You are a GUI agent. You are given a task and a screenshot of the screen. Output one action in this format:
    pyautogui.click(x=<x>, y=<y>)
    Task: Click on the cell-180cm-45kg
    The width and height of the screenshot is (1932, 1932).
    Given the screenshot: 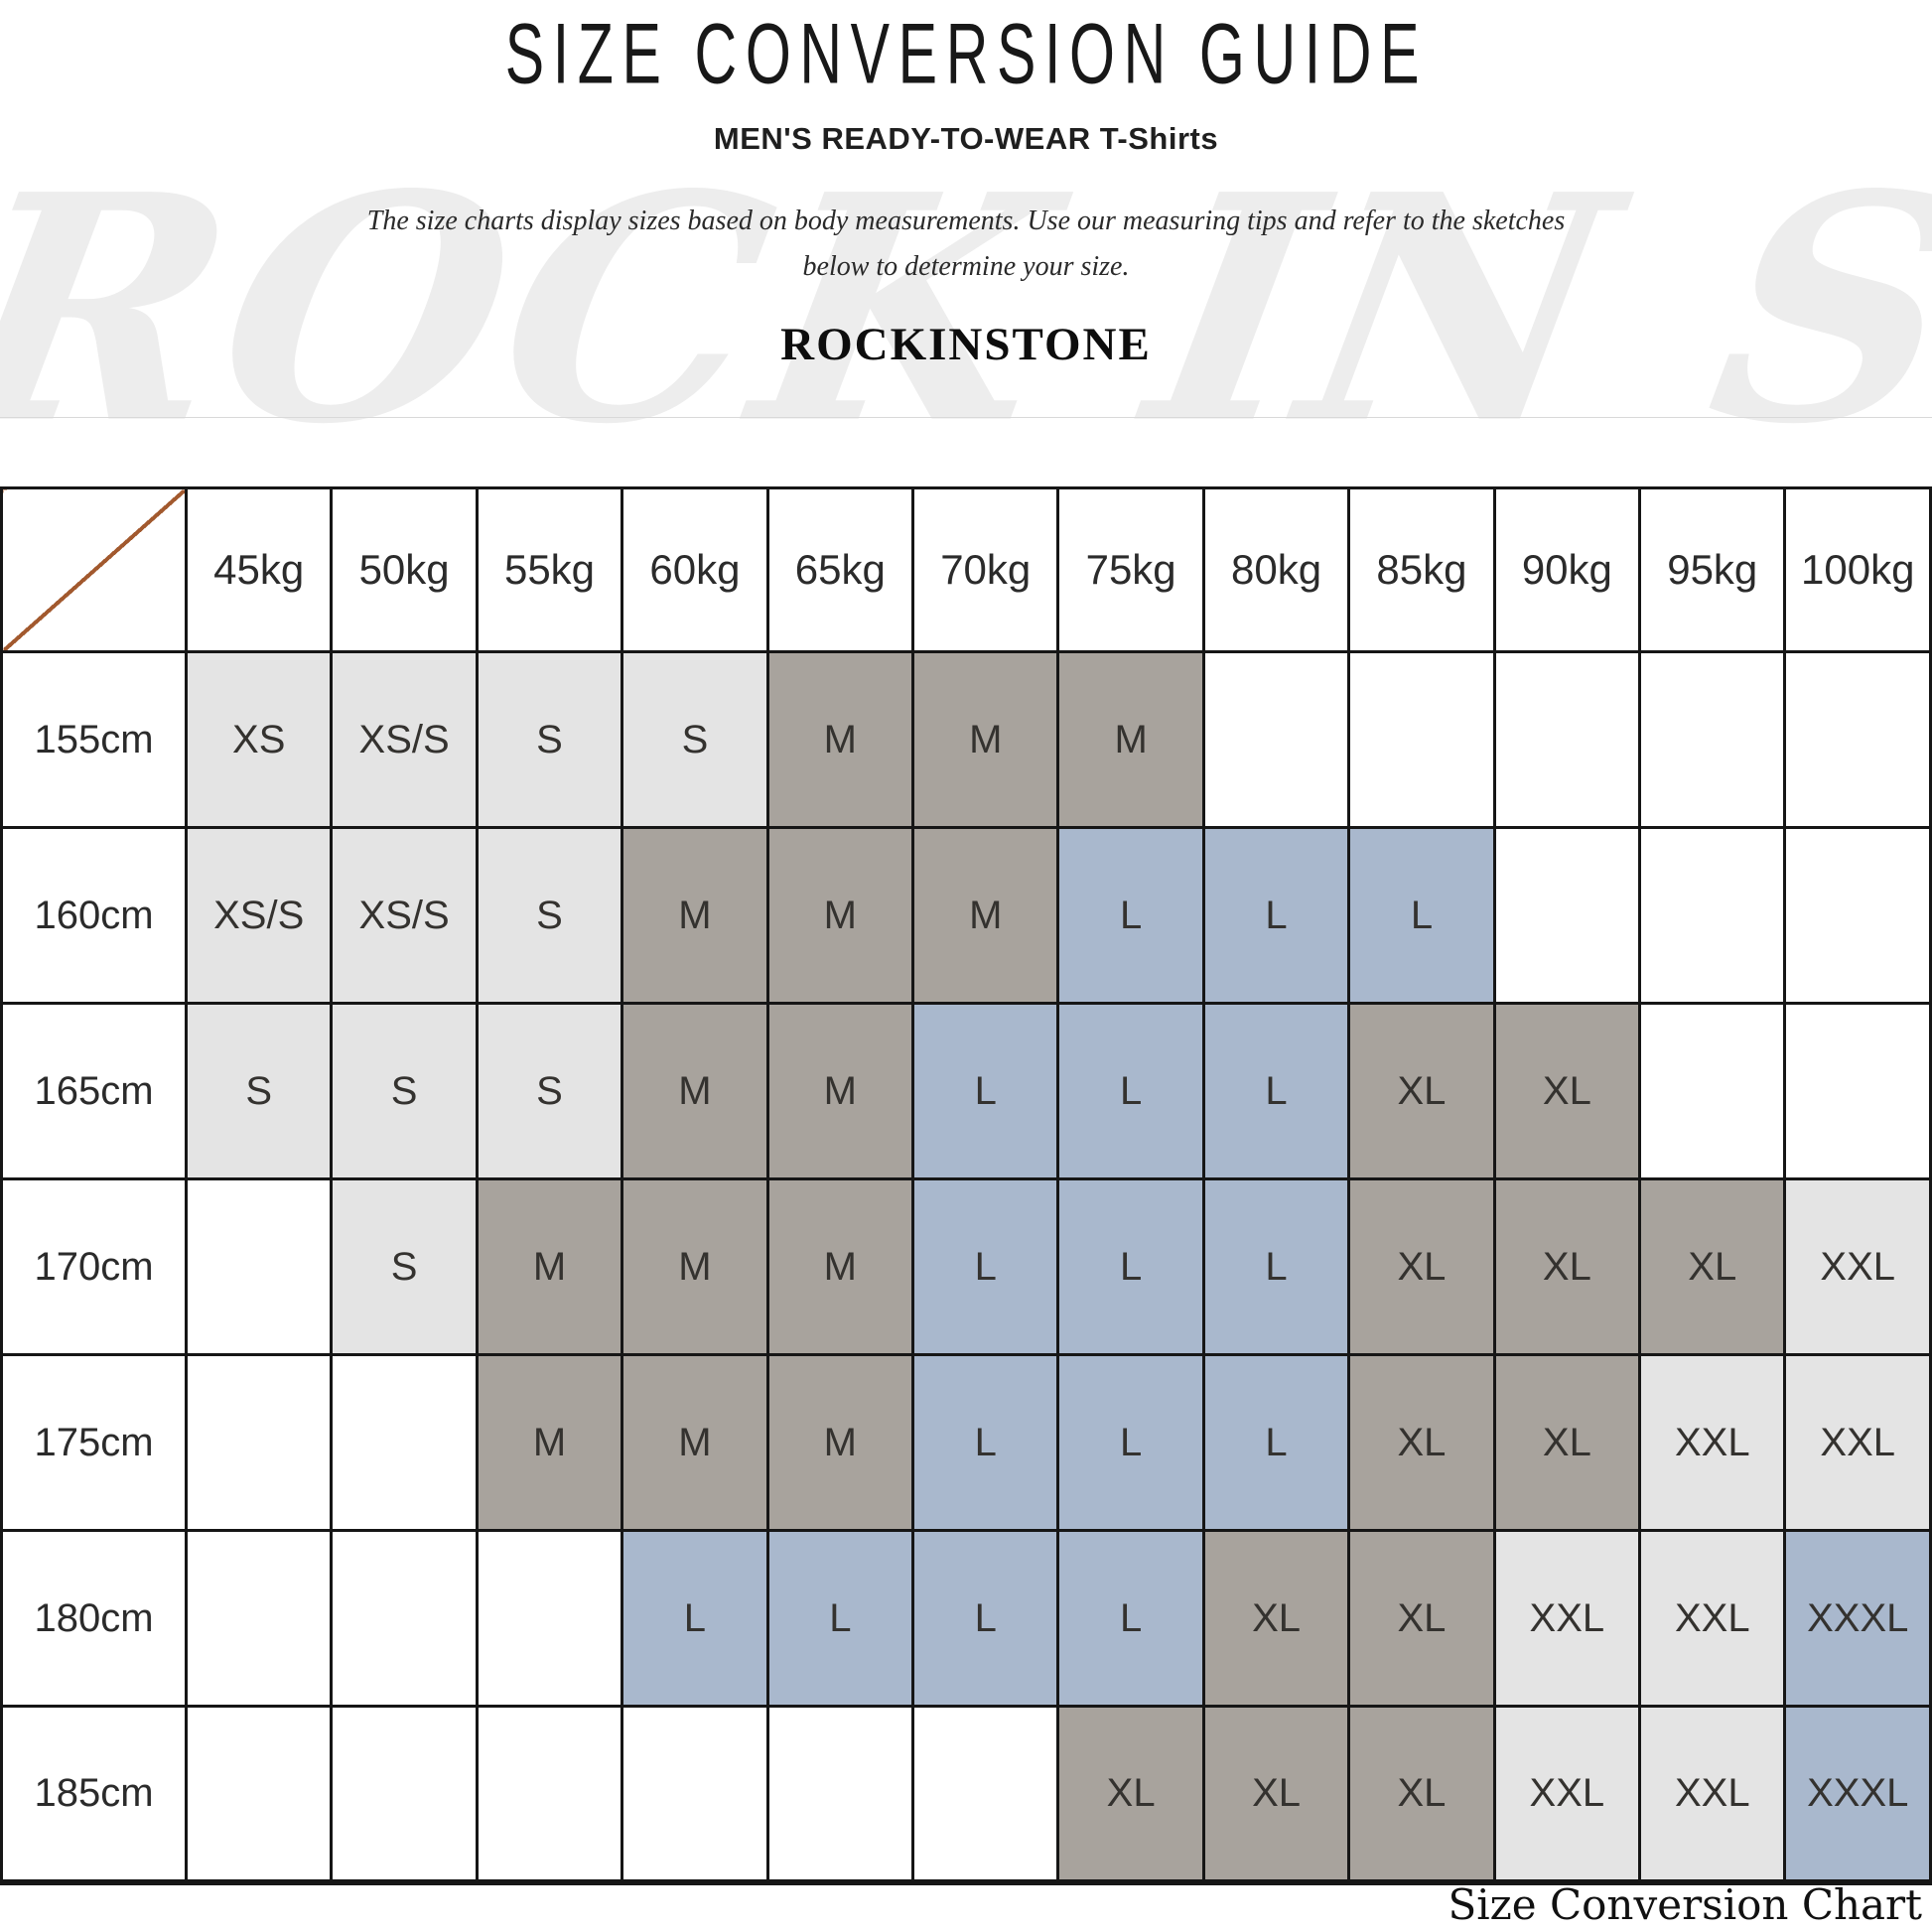 What is the action you would take?
    pyautogui.click(x=259, y=1618)
    